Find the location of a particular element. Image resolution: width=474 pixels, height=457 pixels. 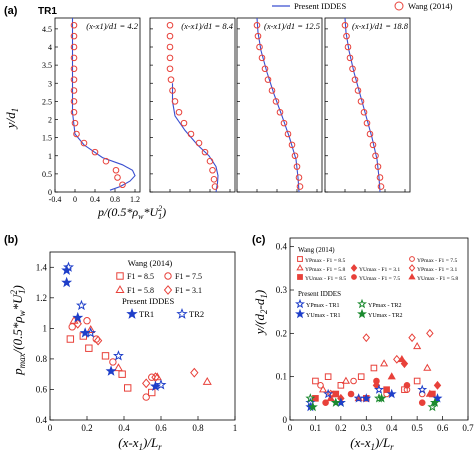

panel-a-xlabel: p/(0.5*ρw*U2 1) is located at coordinates (131, 212).